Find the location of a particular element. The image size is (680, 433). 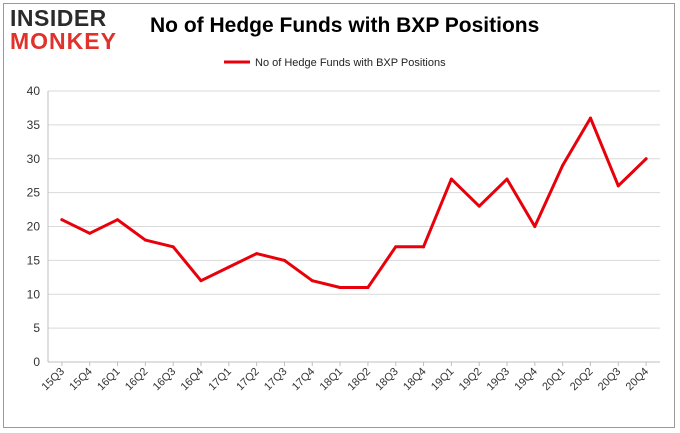

data-point-17Q2 is located at coordinates (257, 254).